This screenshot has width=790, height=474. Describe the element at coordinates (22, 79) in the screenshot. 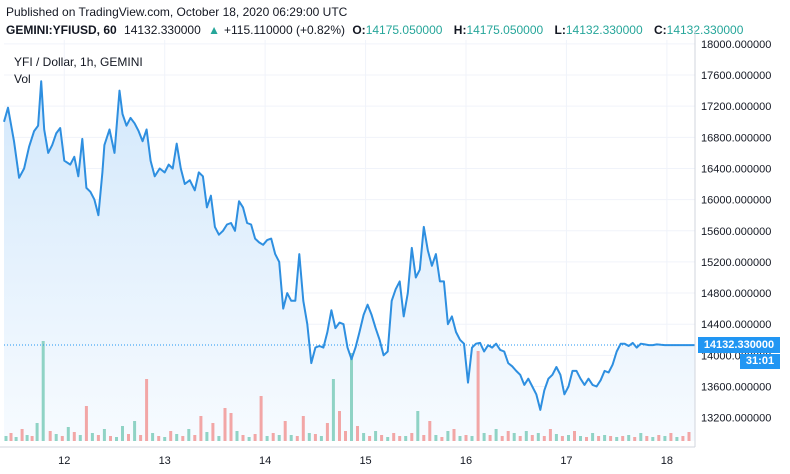

I see `legend-volume: Vol` at that location.